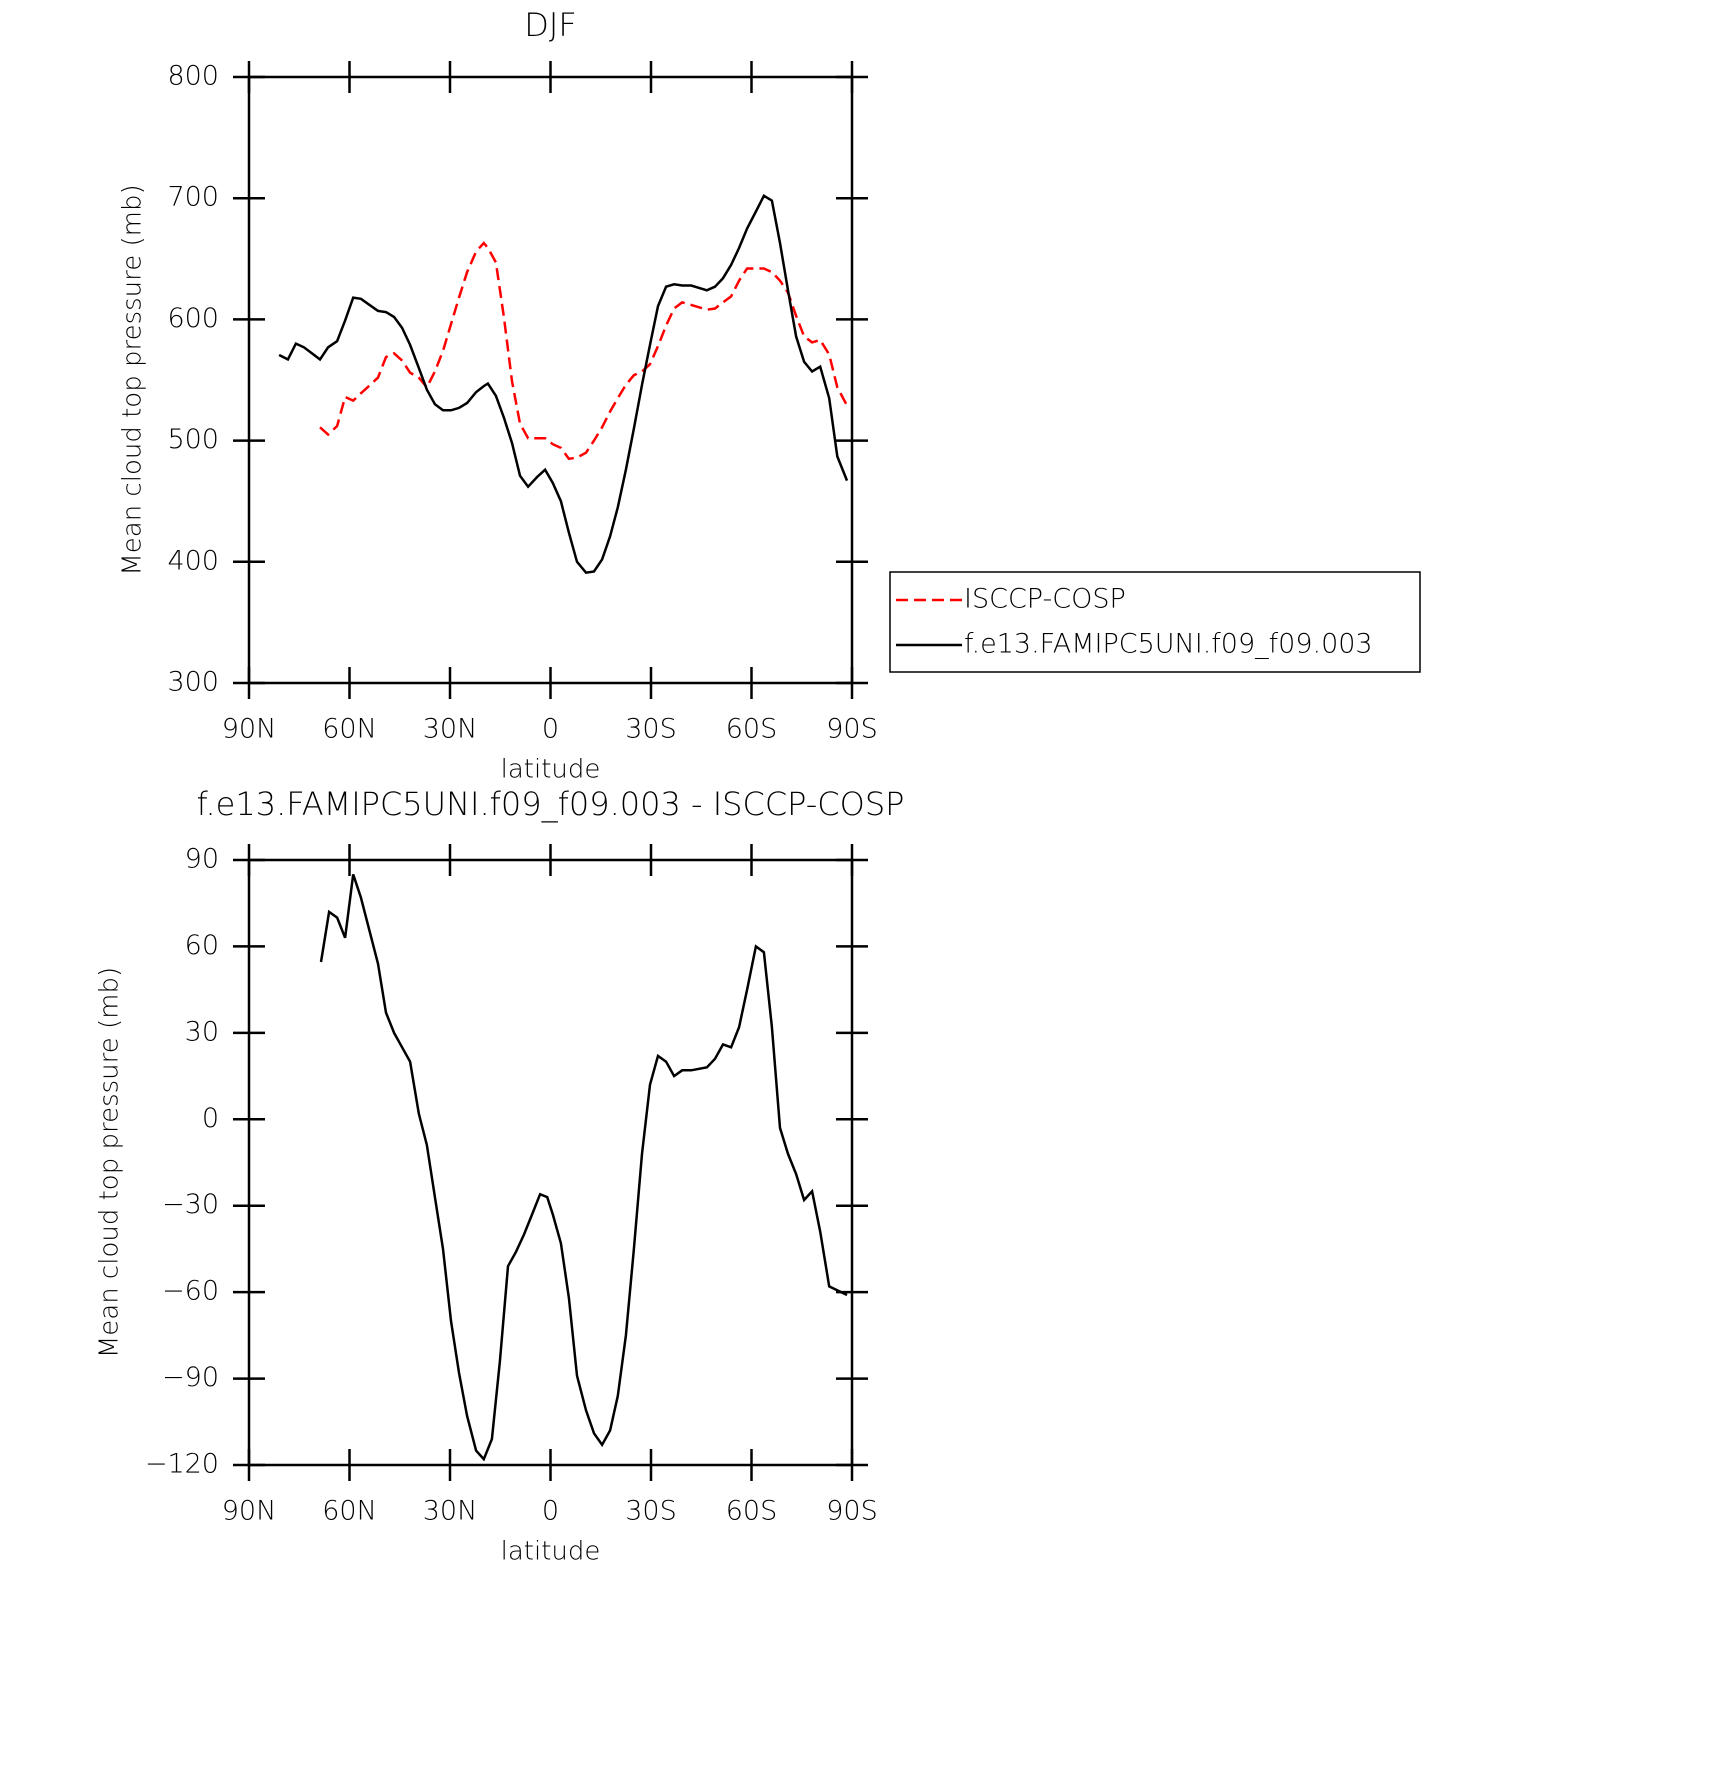 The image size is (1710, 1767). I want to click on legend-label: f.e13.FAMIPC5UNI.f09_f09.003, so click(1168, 644).